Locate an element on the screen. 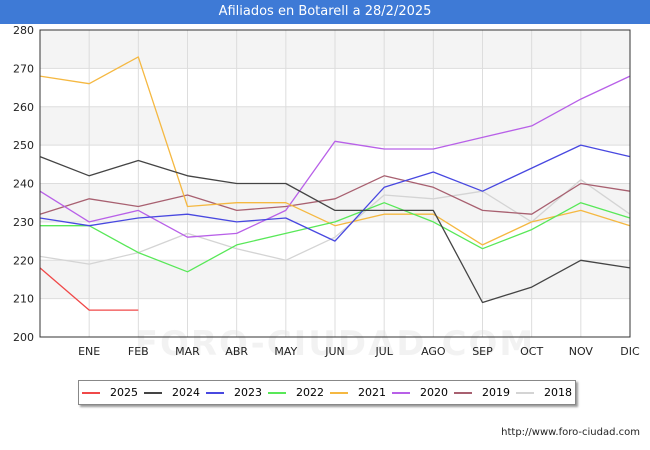 The width and height of the screenshot is (650, 450). series-line-2019 is located at coordinates (335, 195).